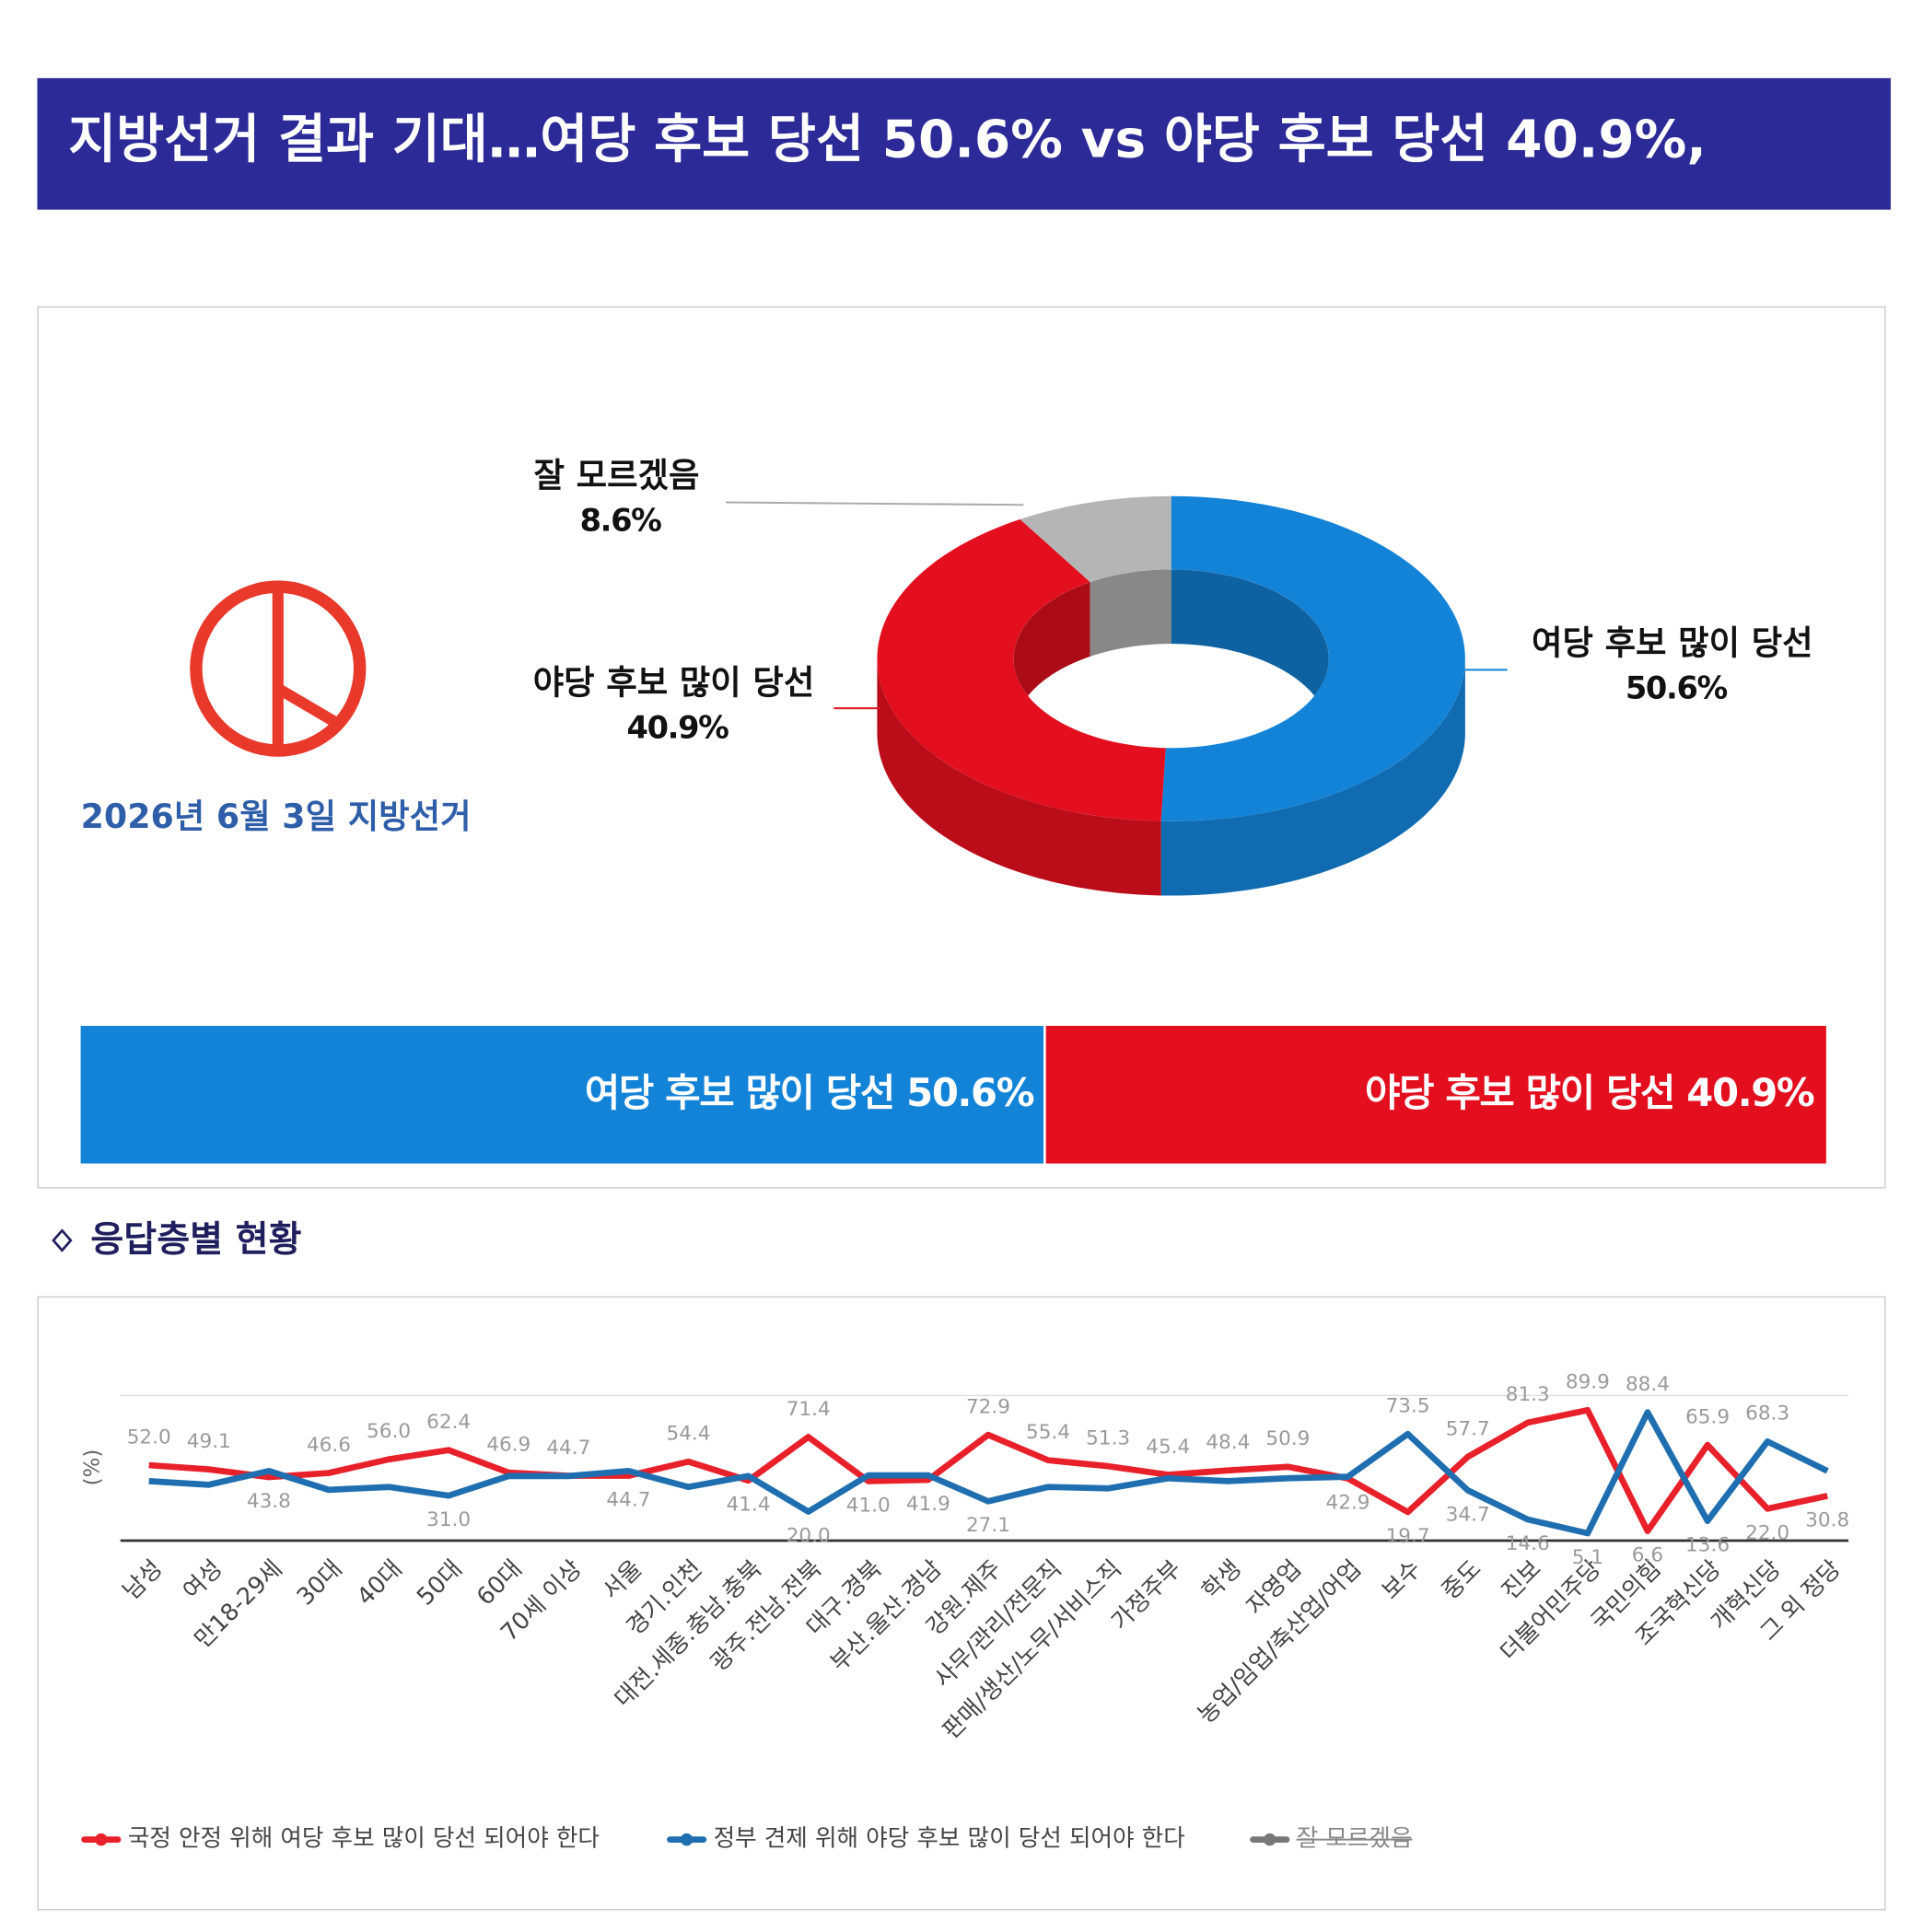 This screenshot has height=1932, width=1923. Describe the element at coordinates (617, 475) in the screenshot. I see `slice-label: 잘 모르겠음` at that location.